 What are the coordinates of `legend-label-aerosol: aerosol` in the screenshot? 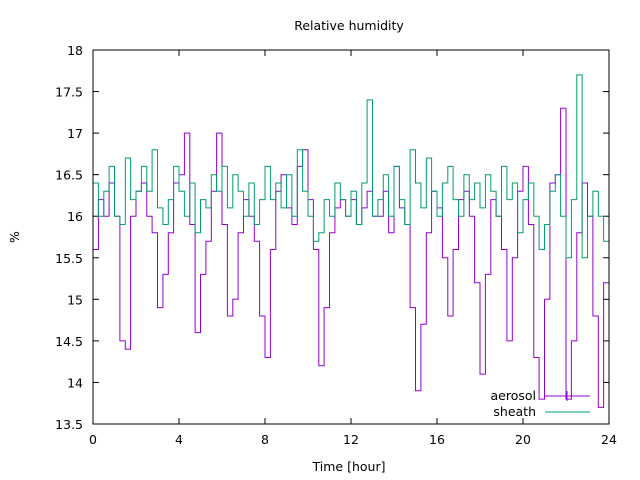 It's located at (514, 395).